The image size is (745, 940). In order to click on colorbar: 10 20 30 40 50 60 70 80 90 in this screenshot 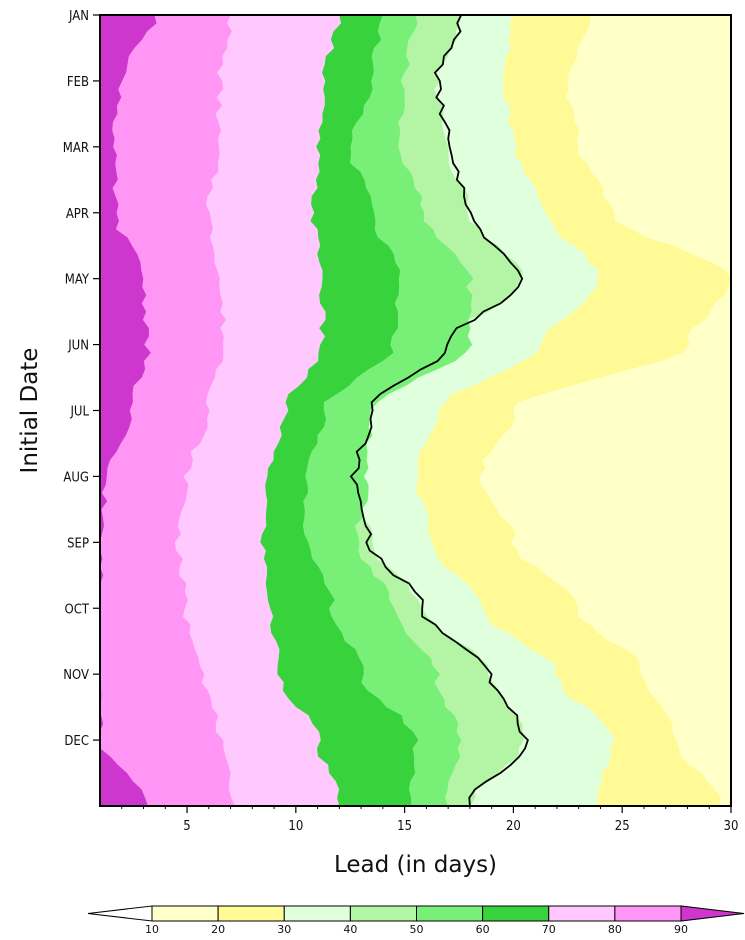, I will do `click(416, 920)`.